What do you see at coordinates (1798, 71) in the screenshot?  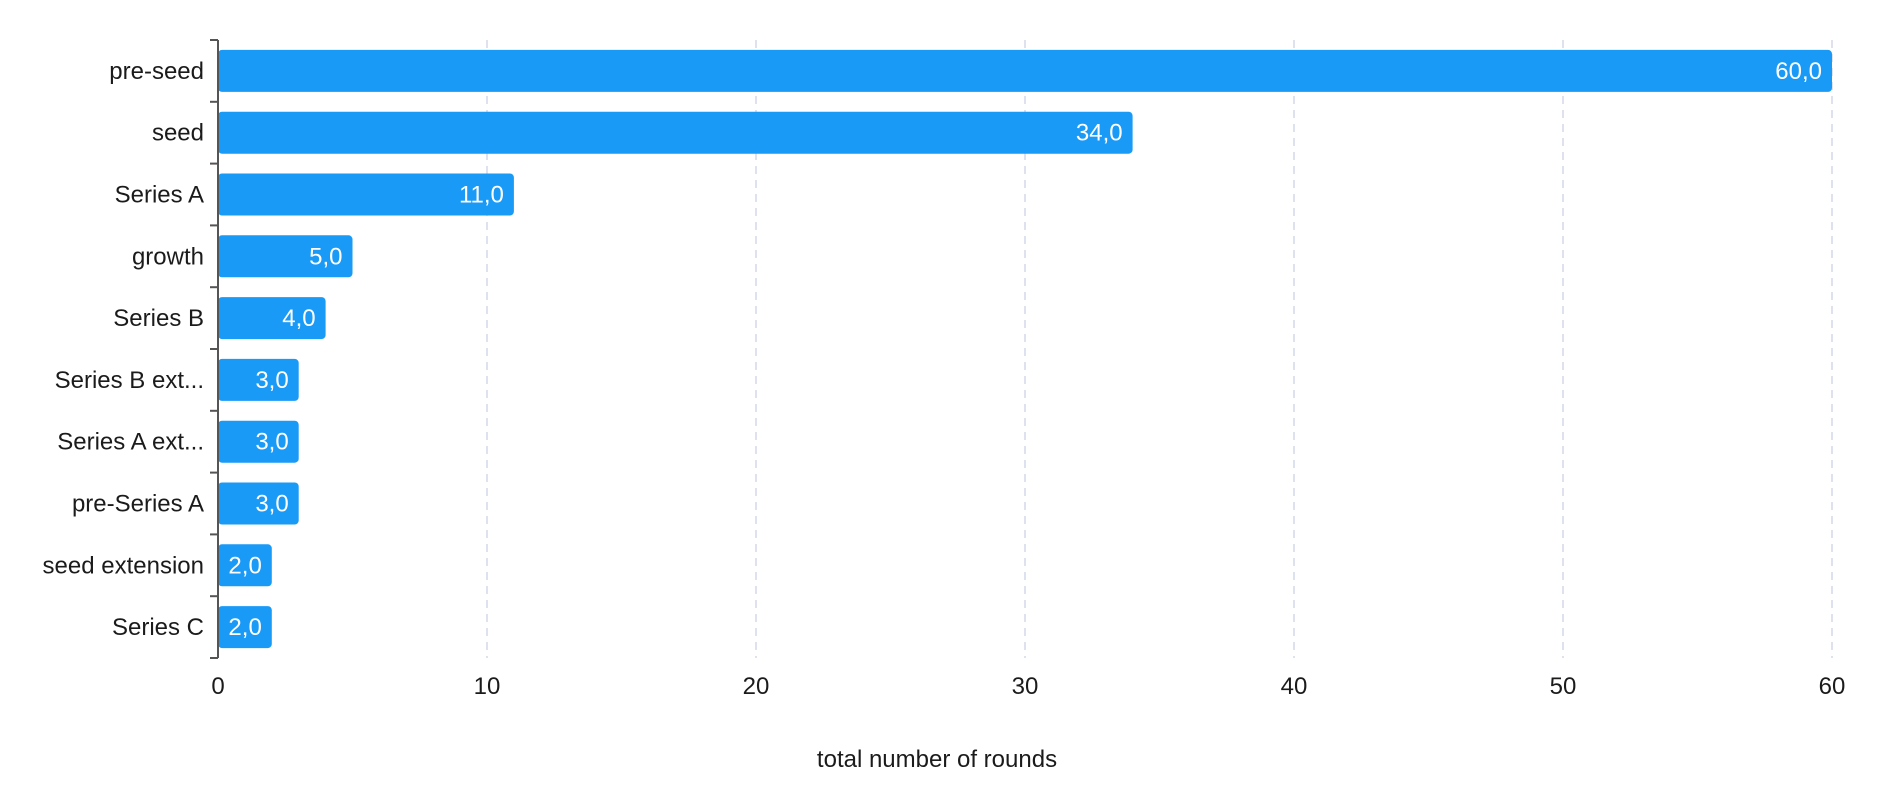 I see `data-label: 60,0` at bounding box center [1798, 71].